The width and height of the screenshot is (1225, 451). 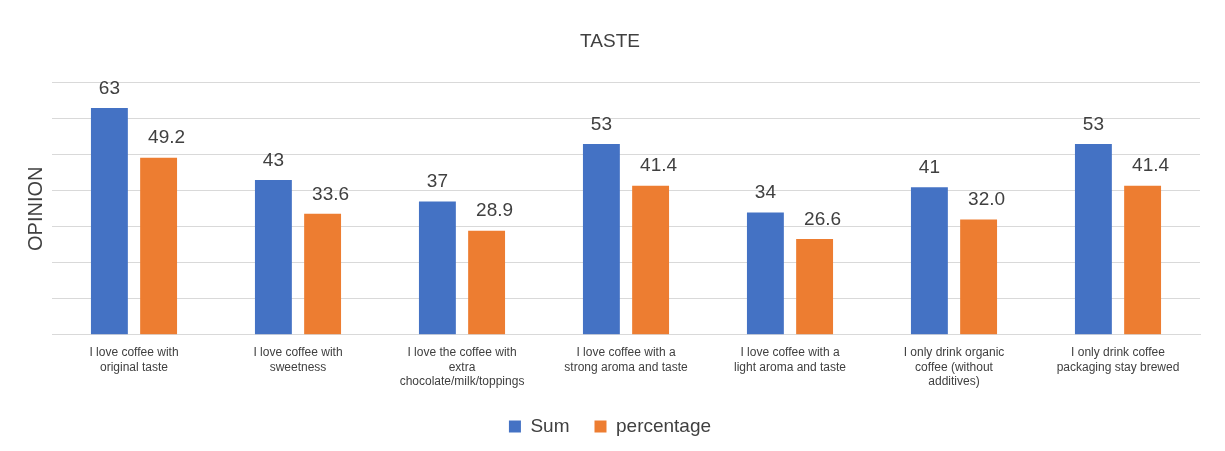 I want to click on data-label: 41, so click(x=929, y=166).